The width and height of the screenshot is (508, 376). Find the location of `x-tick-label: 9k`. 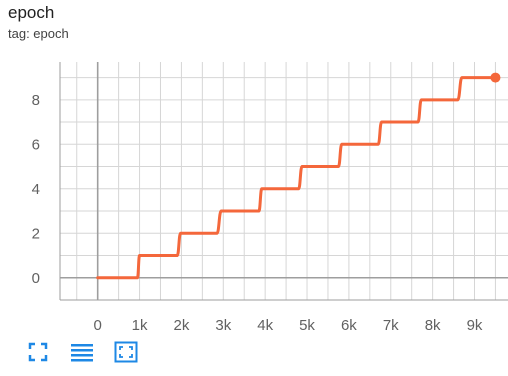

x-tick-label: 9k is located at coordinates (475, 325).